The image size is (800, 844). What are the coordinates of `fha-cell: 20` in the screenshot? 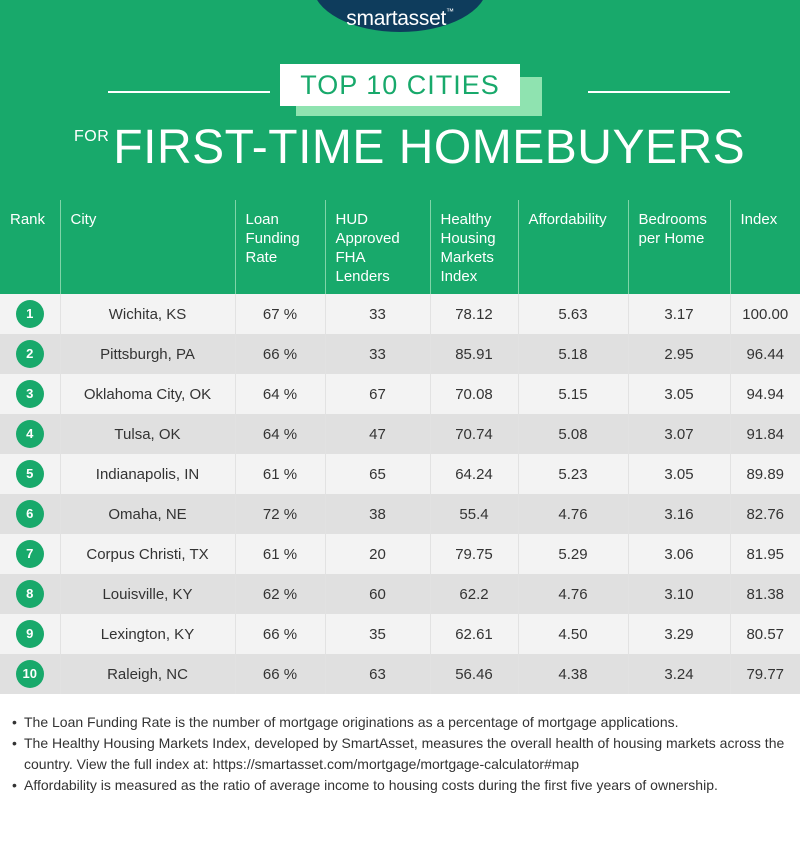 It's located at (377, 554).